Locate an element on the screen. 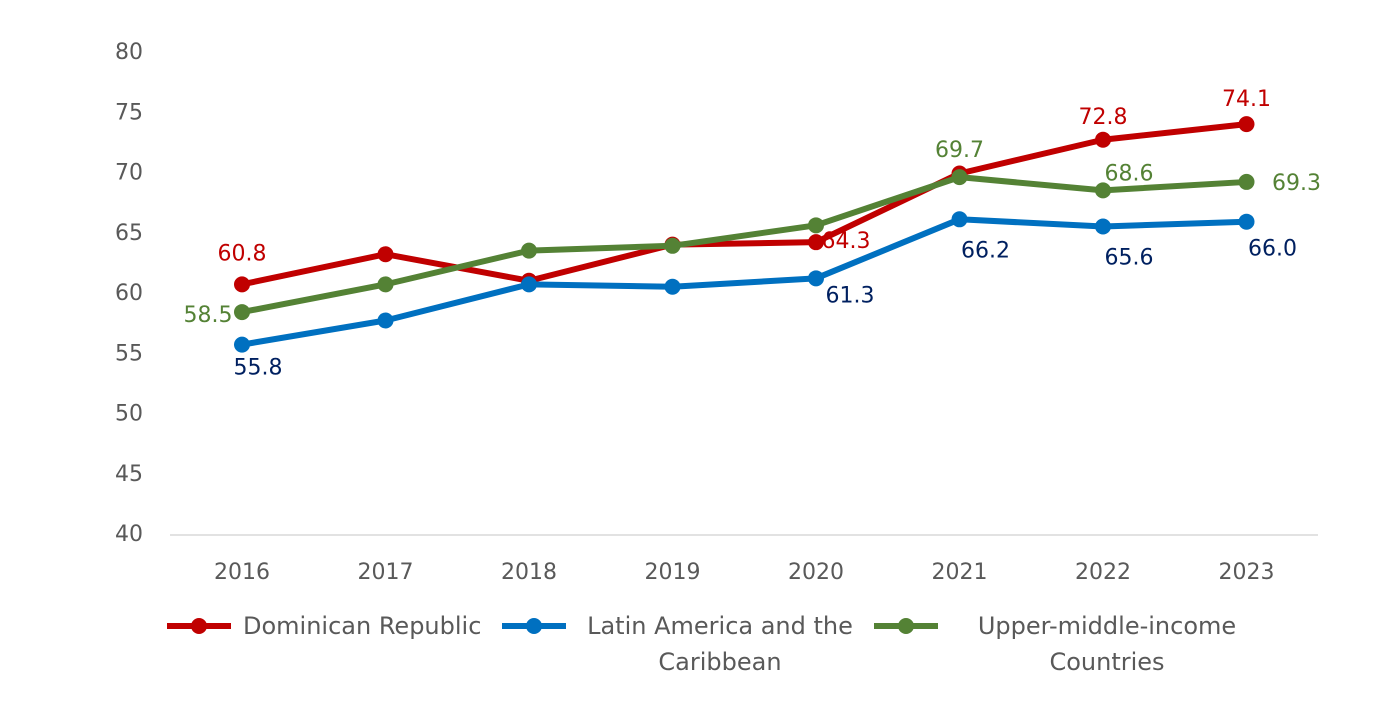 The width and height of the screenshot is (1400, 712). data-label: 55.8 is located at coordinates (258, 368).